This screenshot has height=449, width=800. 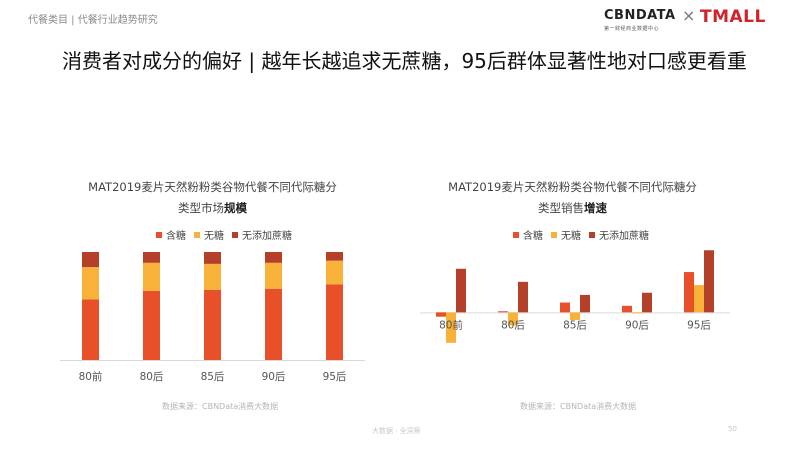 I want to click on chart1-legend: 含糖 无糖 无添加蔗糖, so click(x=228, y=234).